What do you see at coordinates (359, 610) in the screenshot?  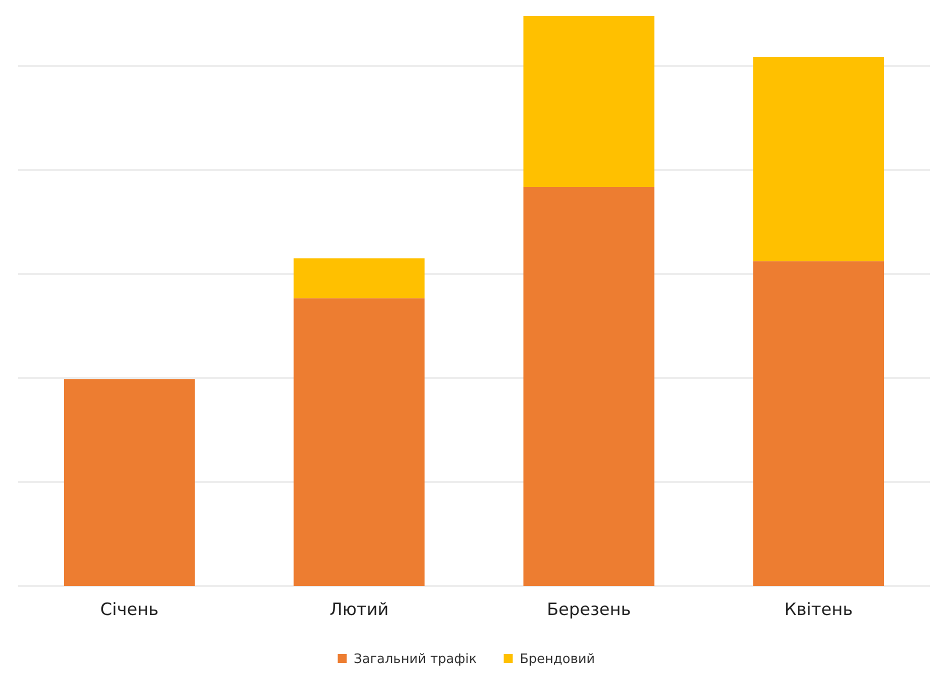 I see `x-tick-label: Лютий` at bounding box center [359, 610].